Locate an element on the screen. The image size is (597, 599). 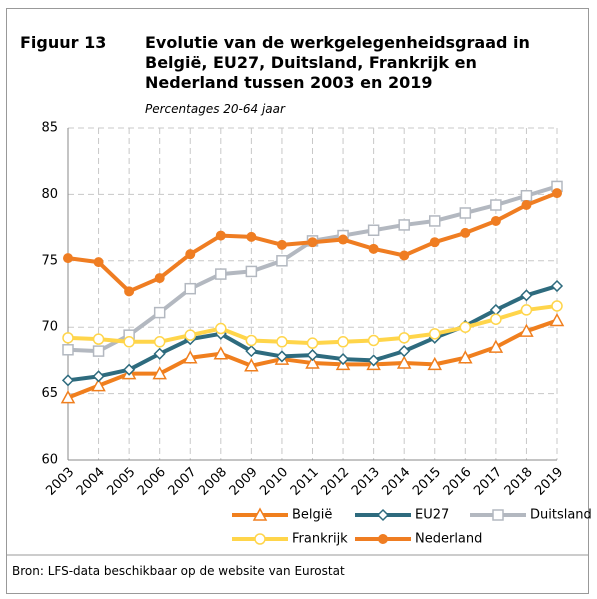
x-tick-label: 2009 is located at coordinates (244, 482).